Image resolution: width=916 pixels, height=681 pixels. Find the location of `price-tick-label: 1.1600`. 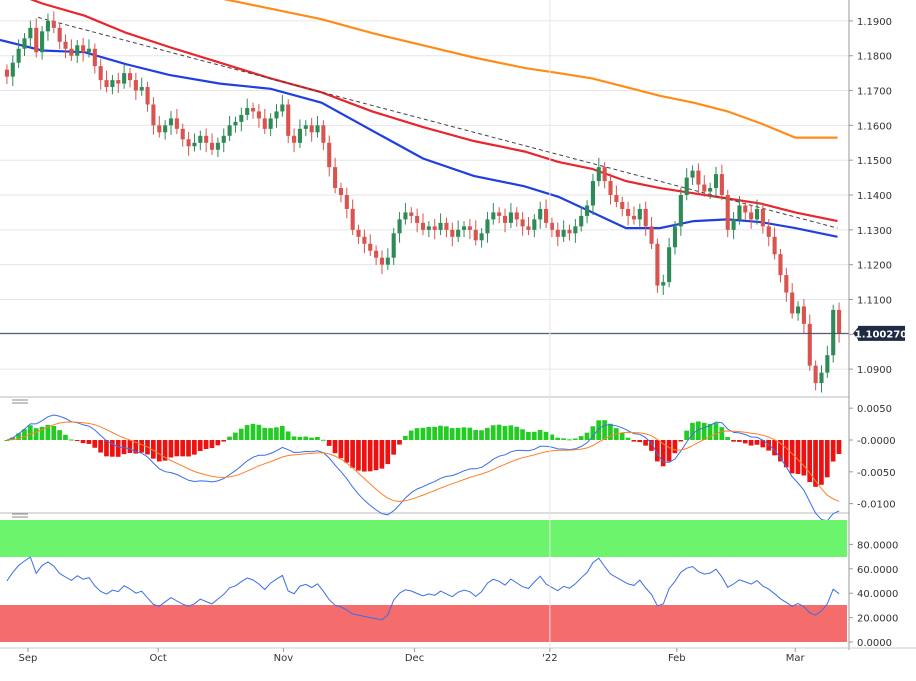

price-tick-label: 1.1600 is located at coordinates (874, 126).